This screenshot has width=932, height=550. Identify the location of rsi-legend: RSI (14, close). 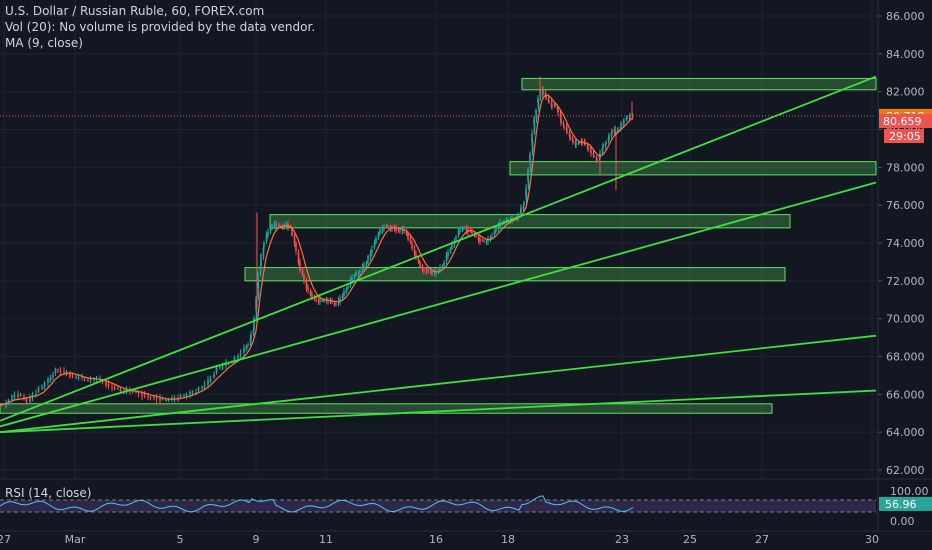
(48, 493).